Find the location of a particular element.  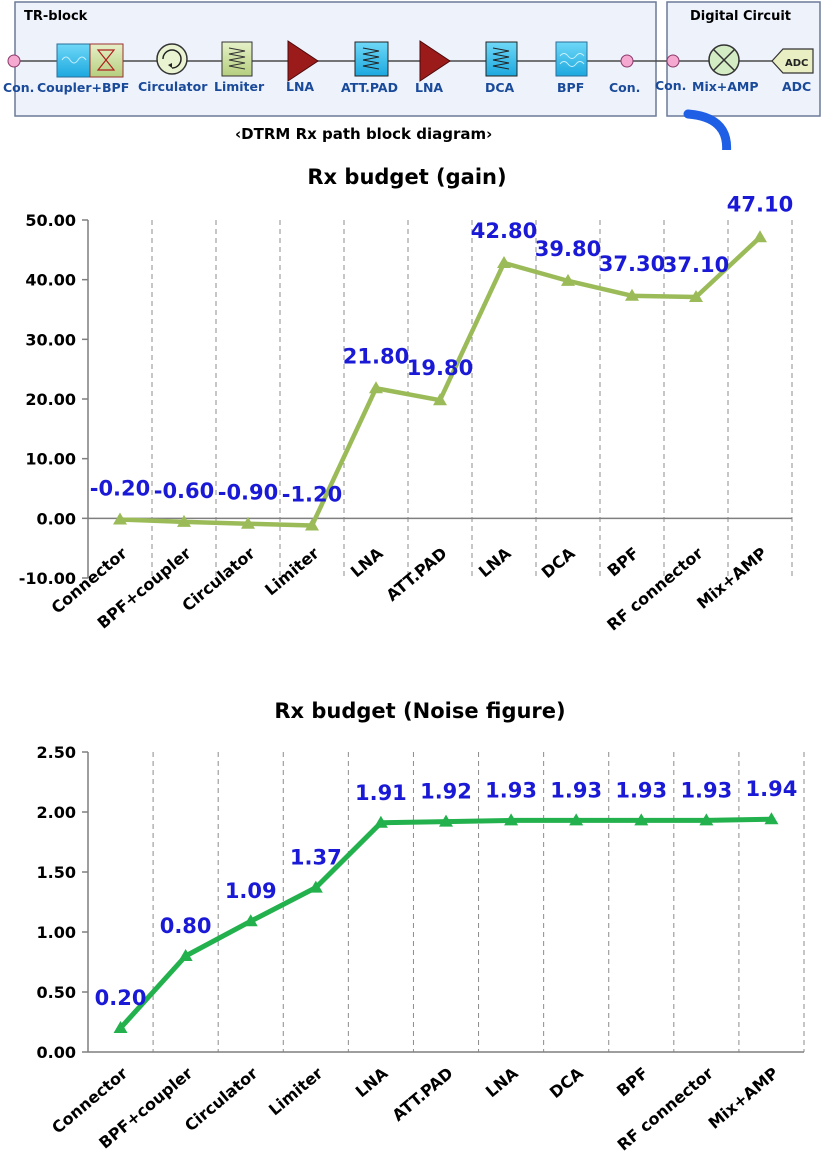

bpf-icon is located at coordinates (571, 59).